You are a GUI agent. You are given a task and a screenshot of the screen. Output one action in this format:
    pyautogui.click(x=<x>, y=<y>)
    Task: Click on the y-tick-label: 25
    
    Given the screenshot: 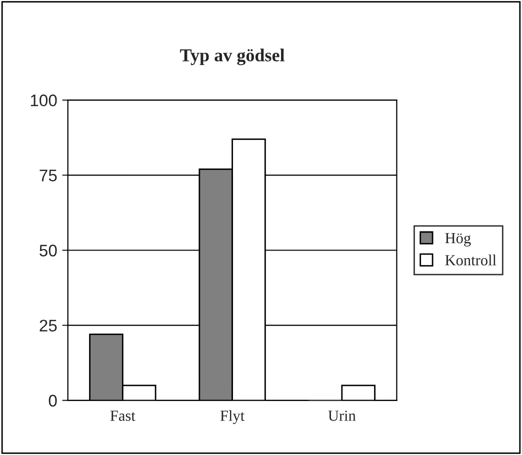 What is the action you would take?
    pyautogui.click(x=48, y=326)
    